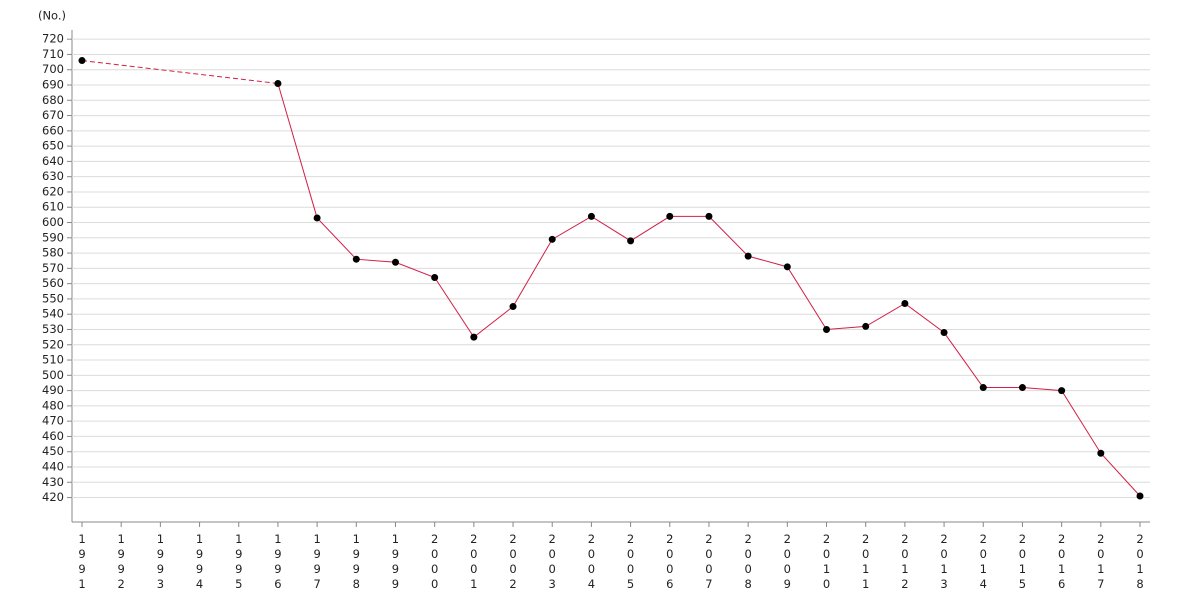 This screenshot has height=600, width=1180. Describe the element at coordinates (356, 562) in the screenshot. I see `x-tick-label: 1998` at that location.